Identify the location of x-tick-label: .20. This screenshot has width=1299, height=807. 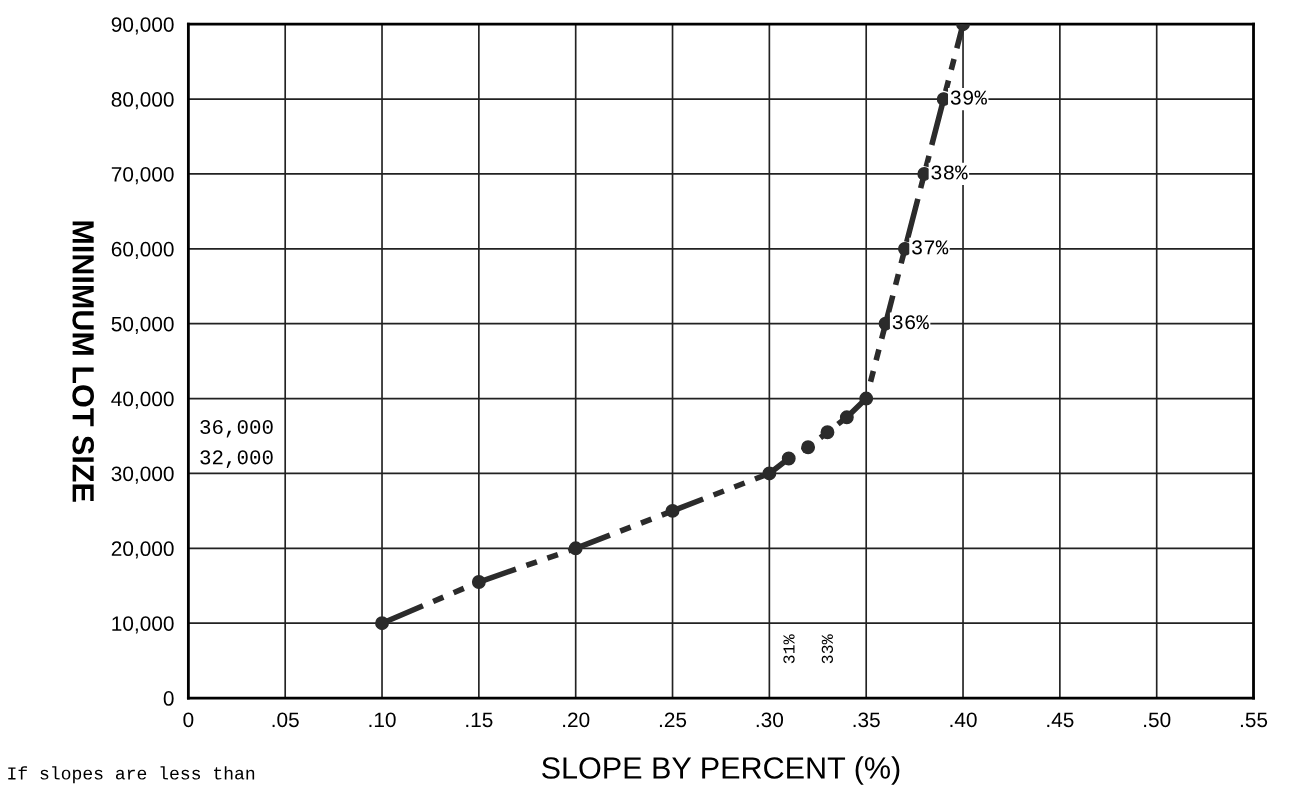
(576, 720).